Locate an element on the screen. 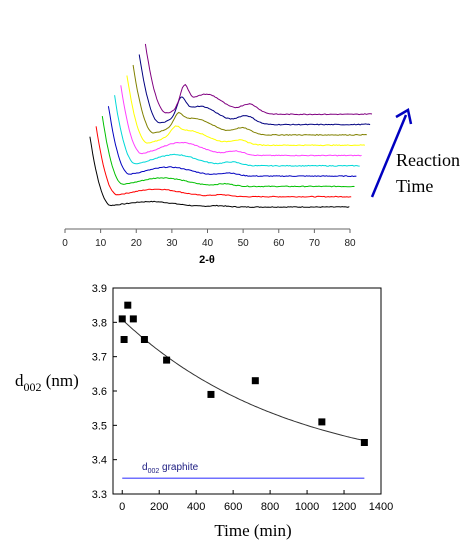 This screenshot has height=550, width=473. d002-y-tick-label: 3.3 is located at coordinates (99, 495).